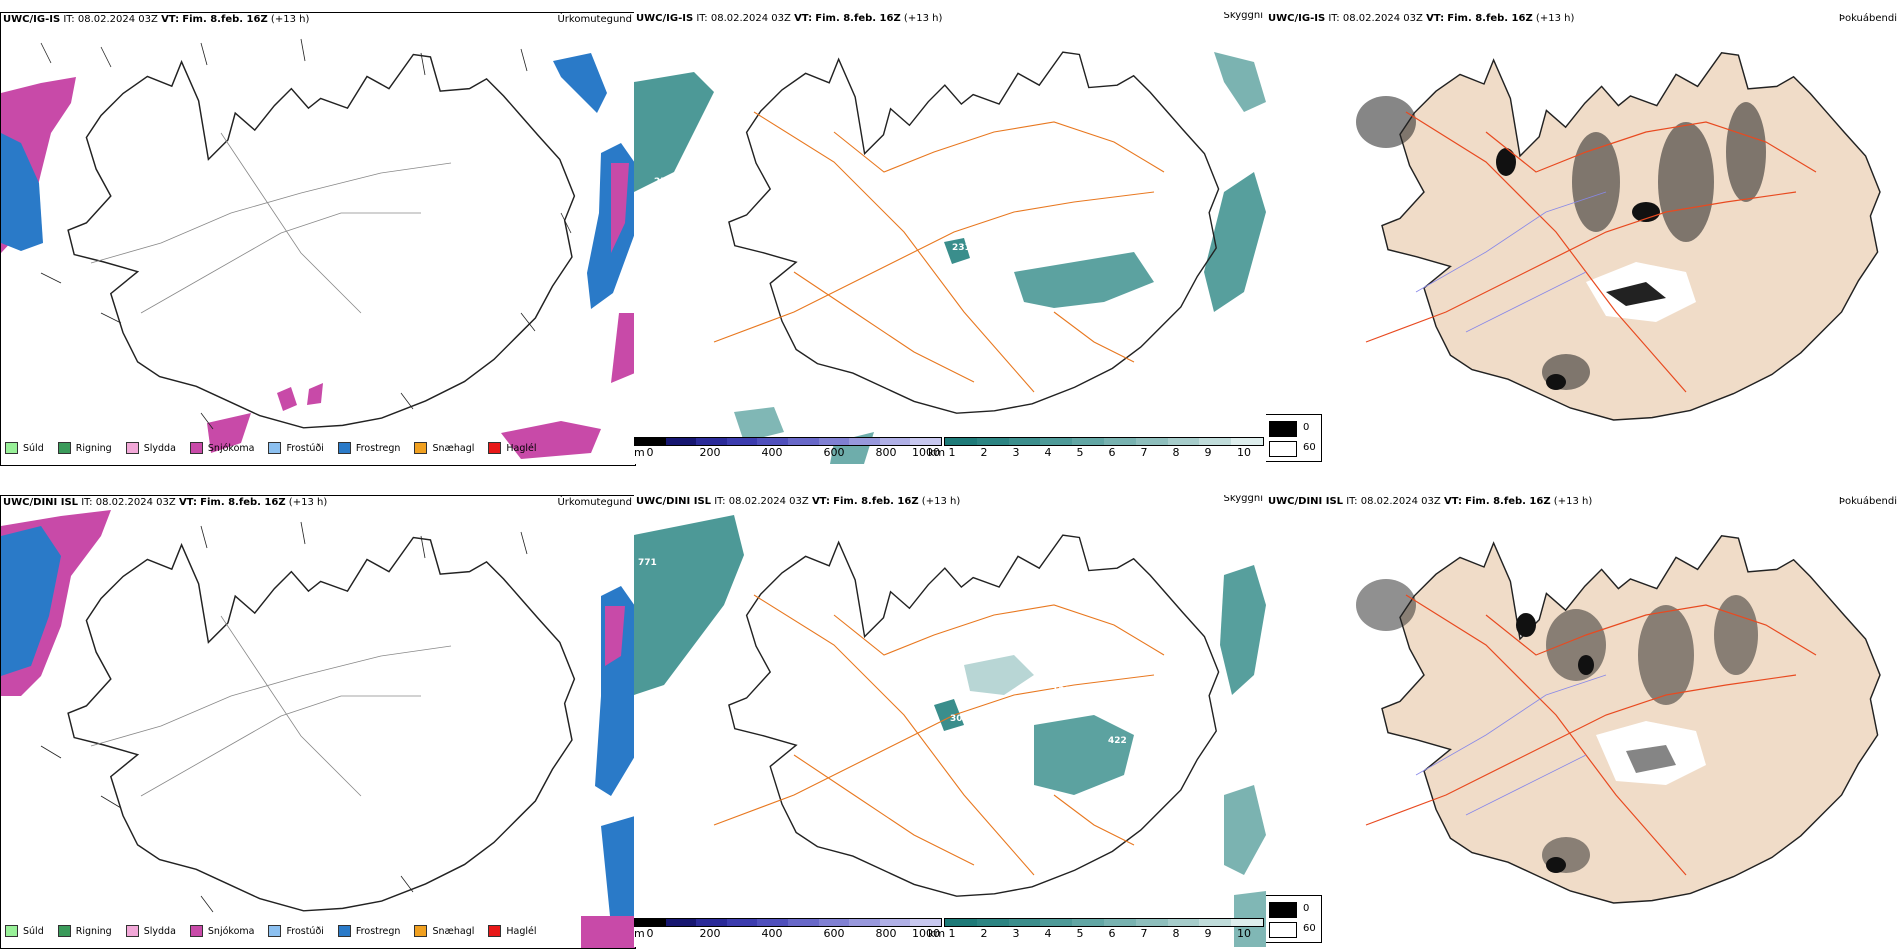  Describe the element at coordinates (1003, 198) in the screenshot. I see `vis-label: 205` at that location.